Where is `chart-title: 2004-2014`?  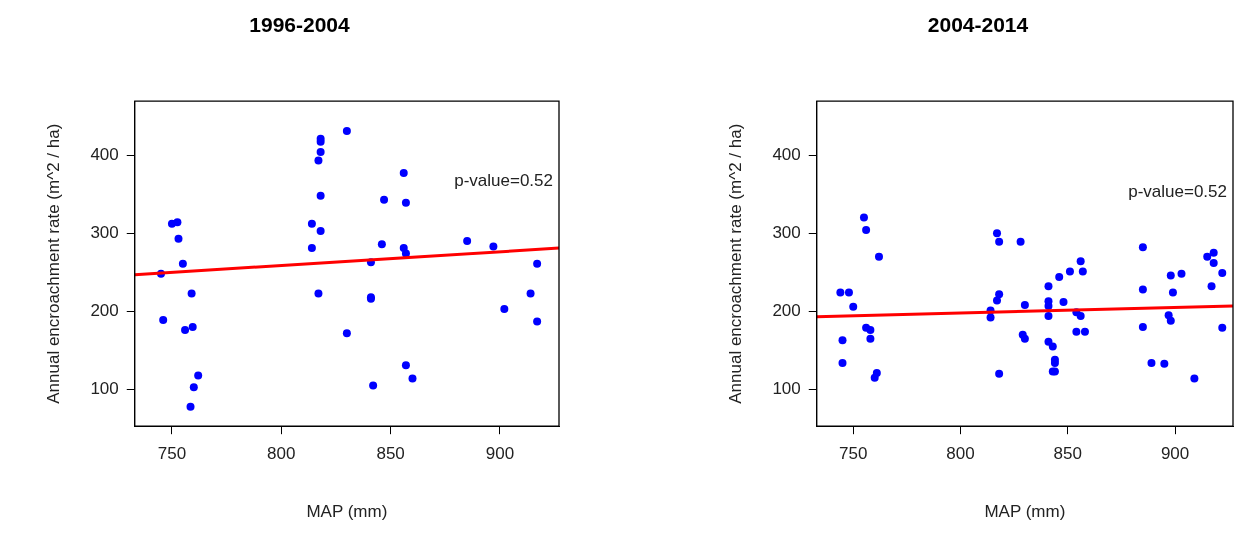
chart-title: 2004-2014 is located at coordinates (978, 25).